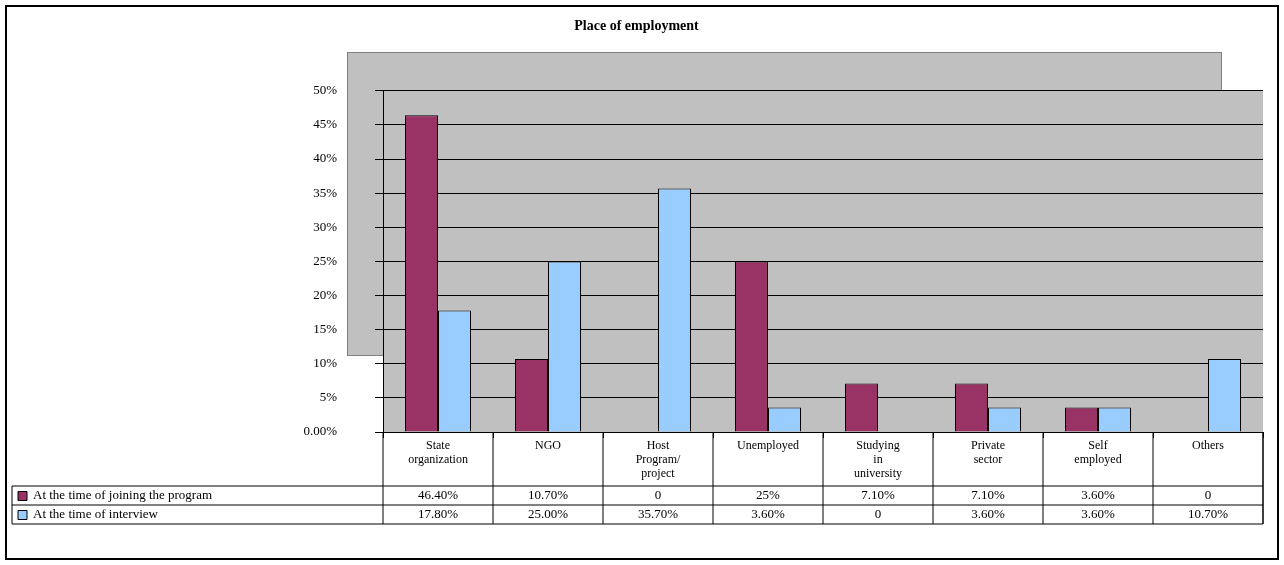  Describe the element at coordinates (548, 513) in the screenshot. I see `data-label: 25.00%` at that location.